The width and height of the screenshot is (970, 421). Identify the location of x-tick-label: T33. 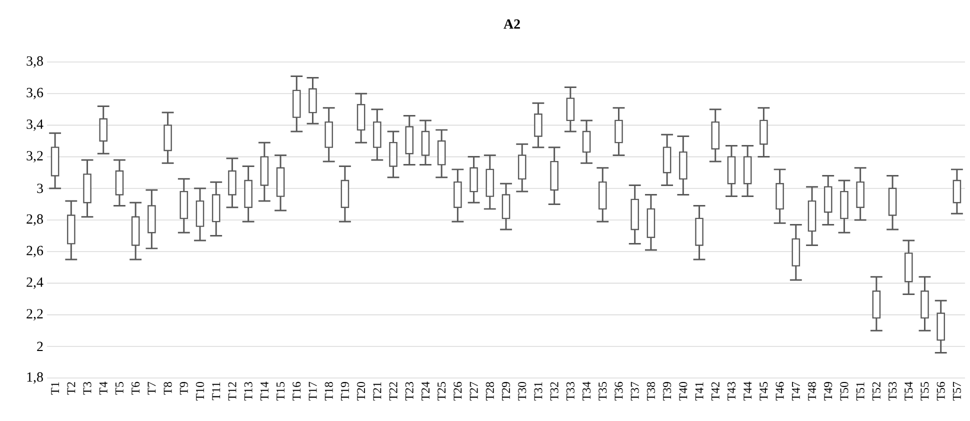
(570, 391).